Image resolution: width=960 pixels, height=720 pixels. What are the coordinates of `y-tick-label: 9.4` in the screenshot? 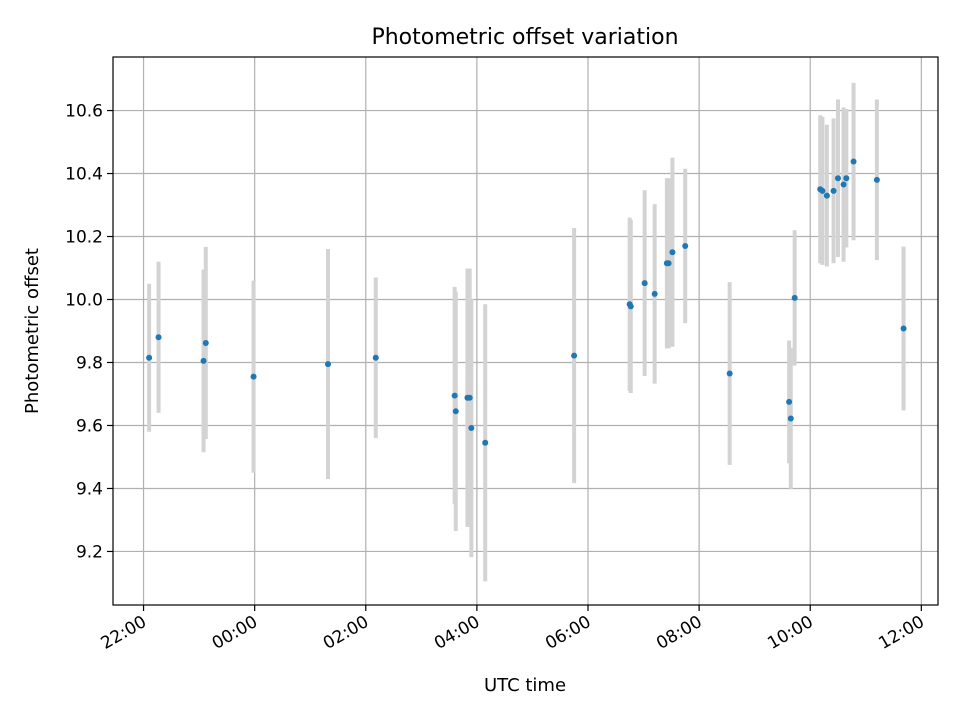 It's located at (89, 489).